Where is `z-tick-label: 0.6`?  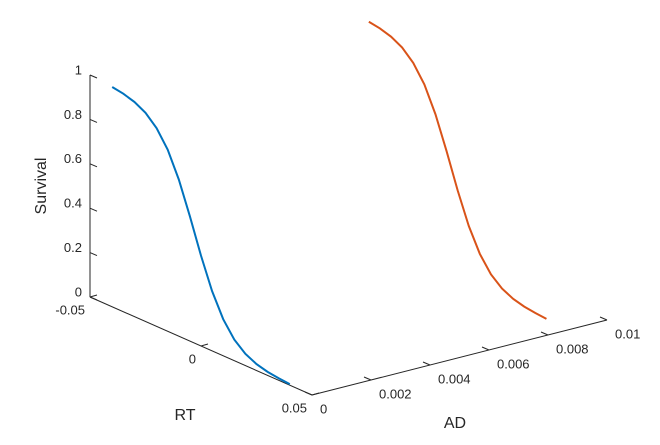 z-tick-label: 0.6 is located at coordinates (73, 158).